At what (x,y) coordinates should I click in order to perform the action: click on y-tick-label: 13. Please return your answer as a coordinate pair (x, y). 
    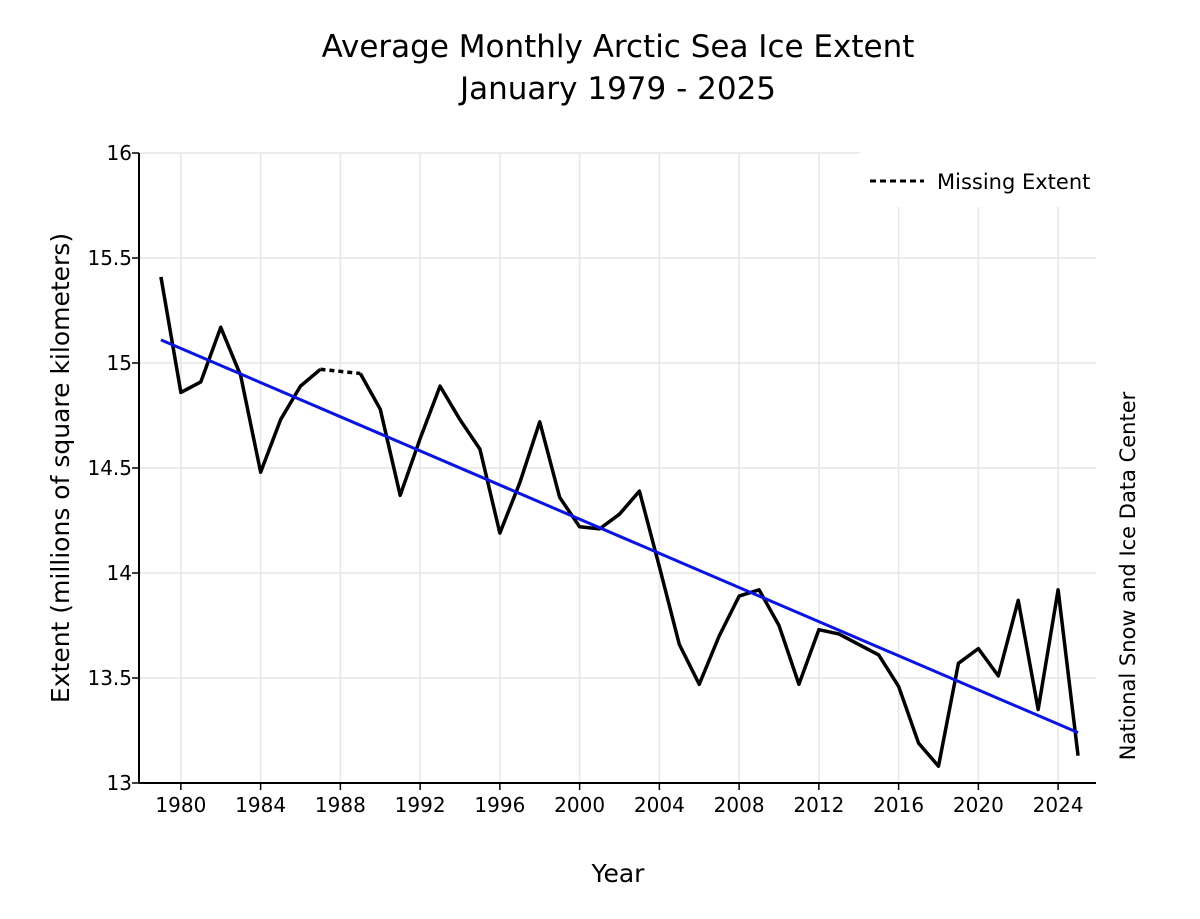
    Looking at the image, I should click on (119, 783).